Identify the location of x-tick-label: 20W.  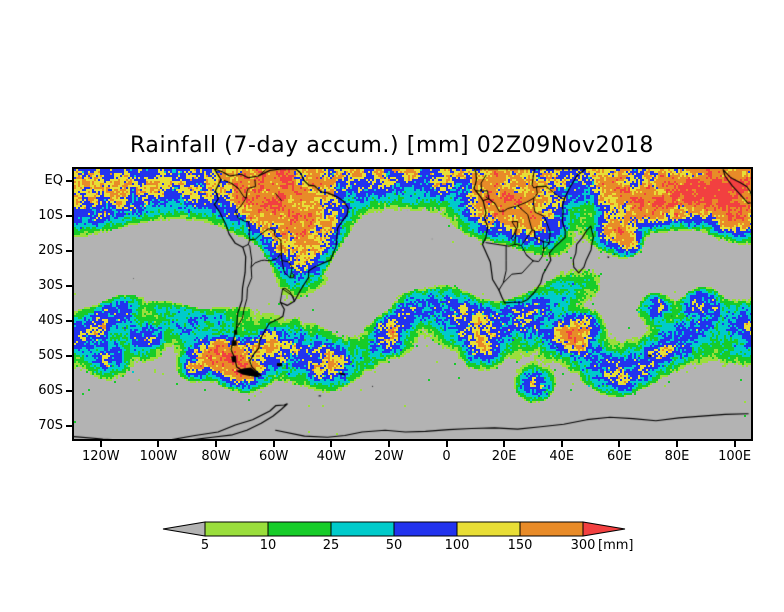
(389, 456).